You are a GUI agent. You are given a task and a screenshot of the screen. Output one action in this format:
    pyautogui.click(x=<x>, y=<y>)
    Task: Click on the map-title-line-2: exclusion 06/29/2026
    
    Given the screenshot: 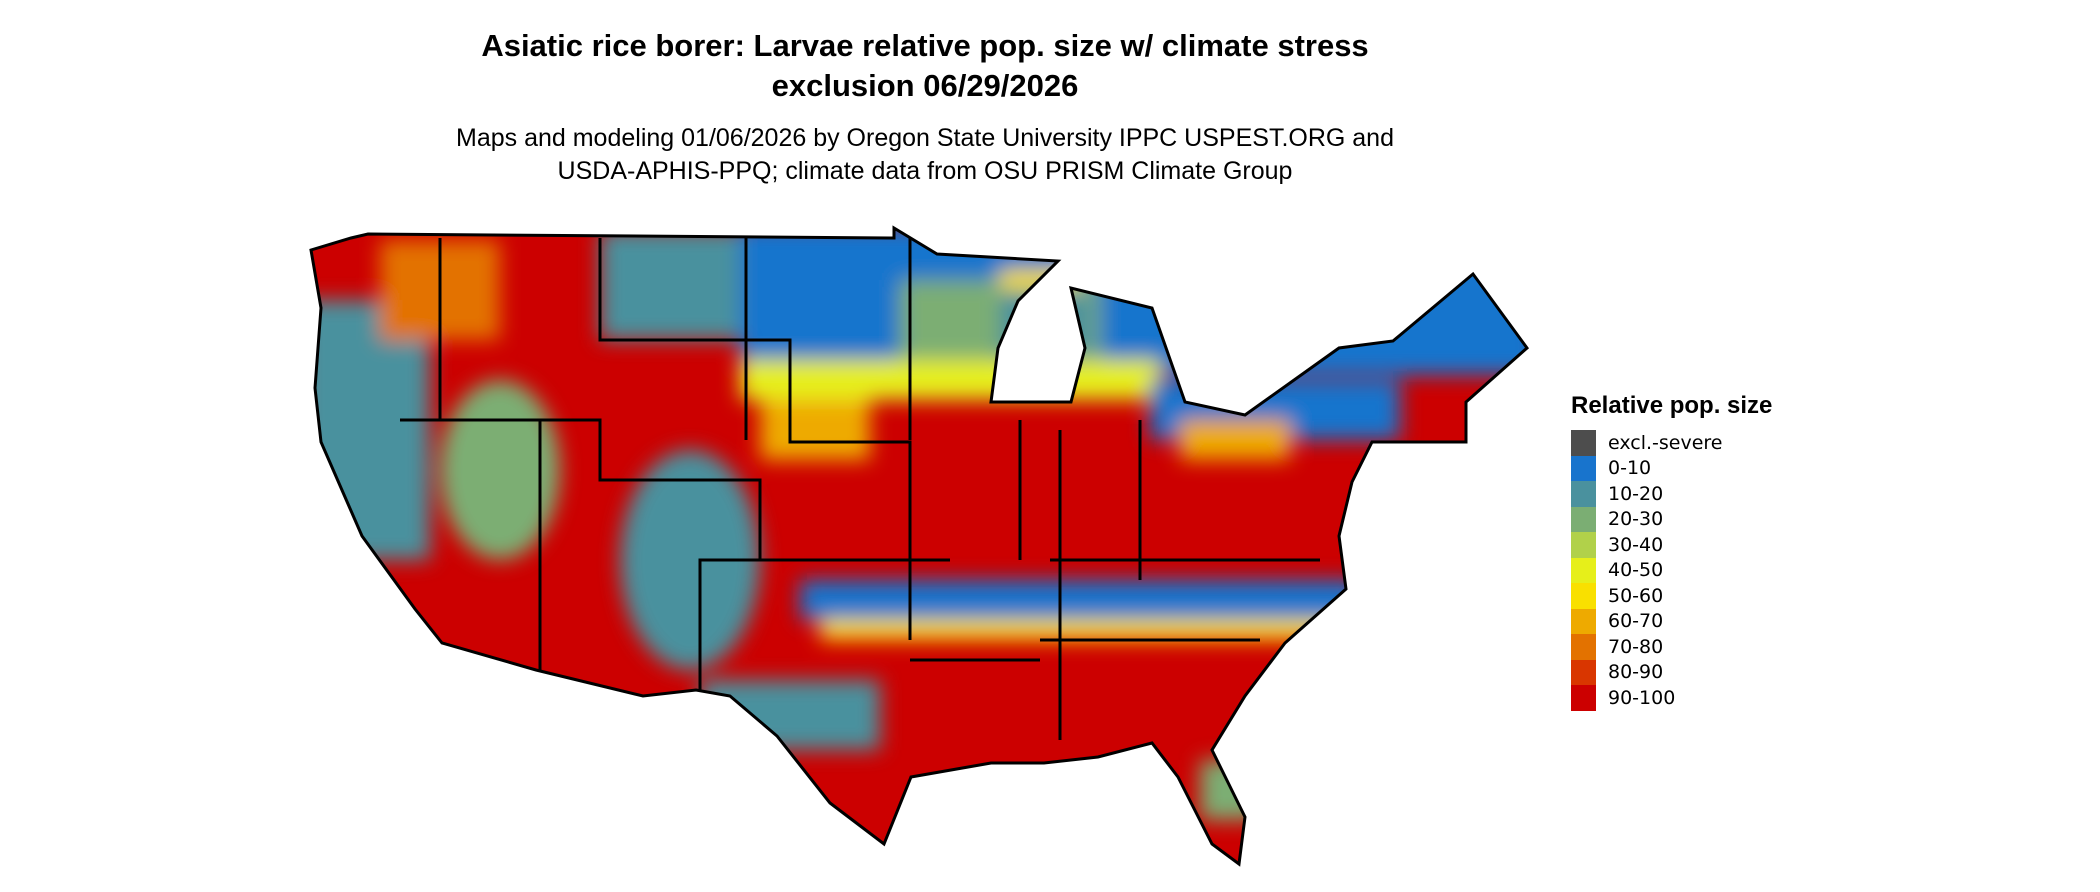 What is the action you would take?
    pyautogui.click(x=925, y=85)
    